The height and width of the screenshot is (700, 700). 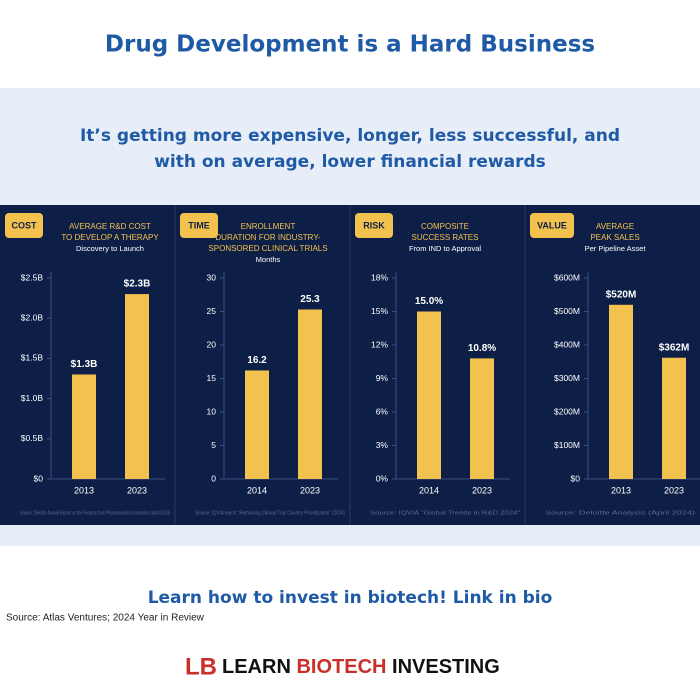 What do you see at coordinates (212, 411) in the screenshot?
I see `y-tick-label: 10` at bounding box center [212, 411].